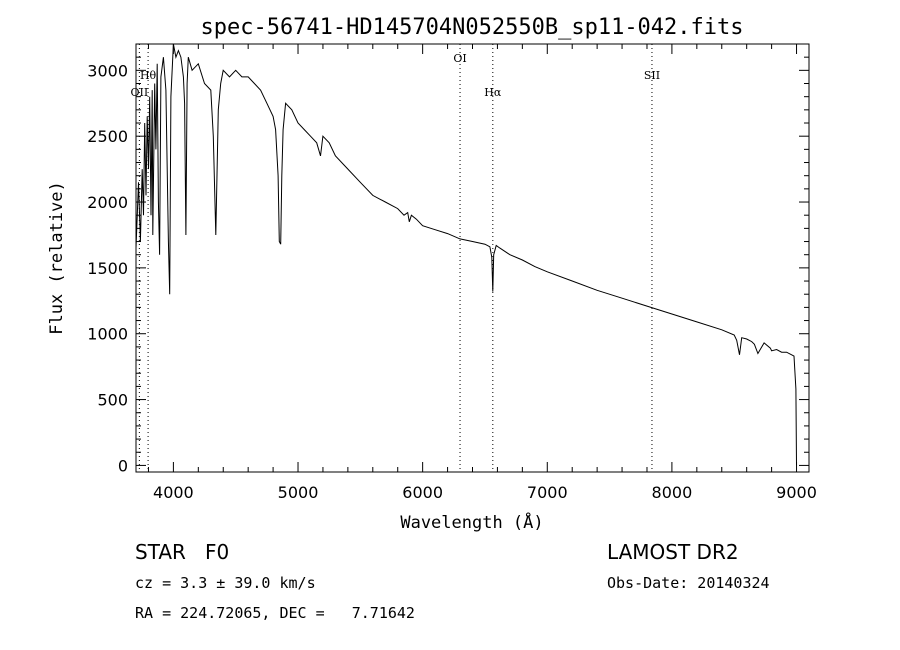 The width and height of the screenshot is (900, 650). Describe the element at coordinates (57, 258) in the screenshot. I see `y-axis-label: Flux (relative)` at that location.